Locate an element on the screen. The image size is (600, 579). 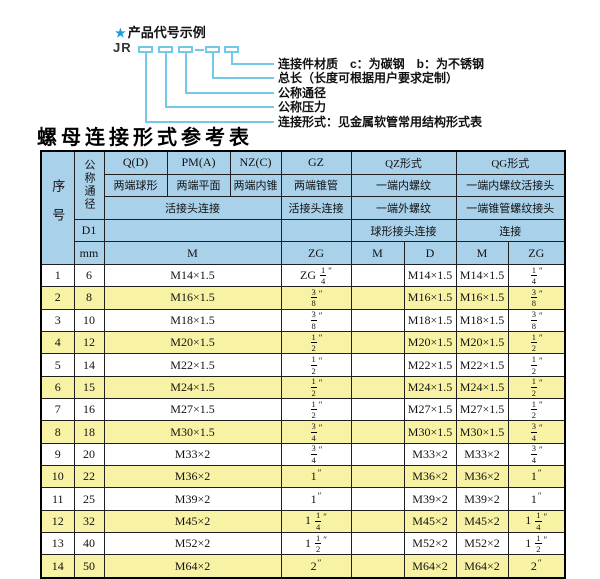
cell-seq: 11 is located at coordinates (57, 499).